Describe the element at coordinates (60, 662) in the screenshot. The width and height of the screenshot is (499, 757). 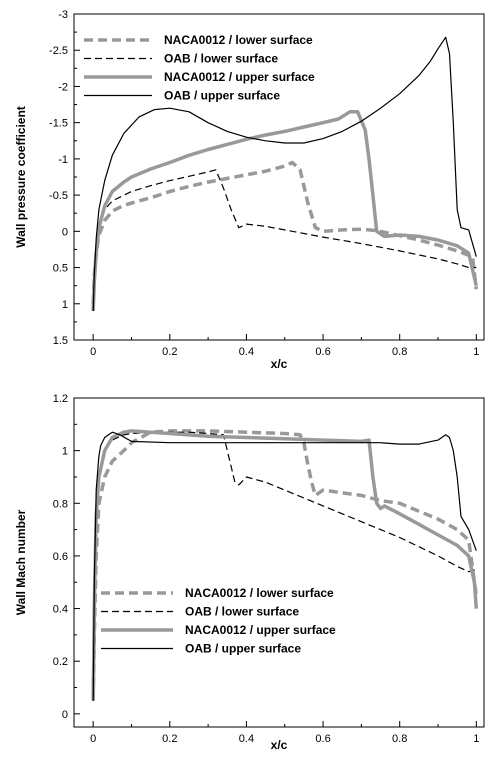
I see `y-tick-label: 0.2` at that location.